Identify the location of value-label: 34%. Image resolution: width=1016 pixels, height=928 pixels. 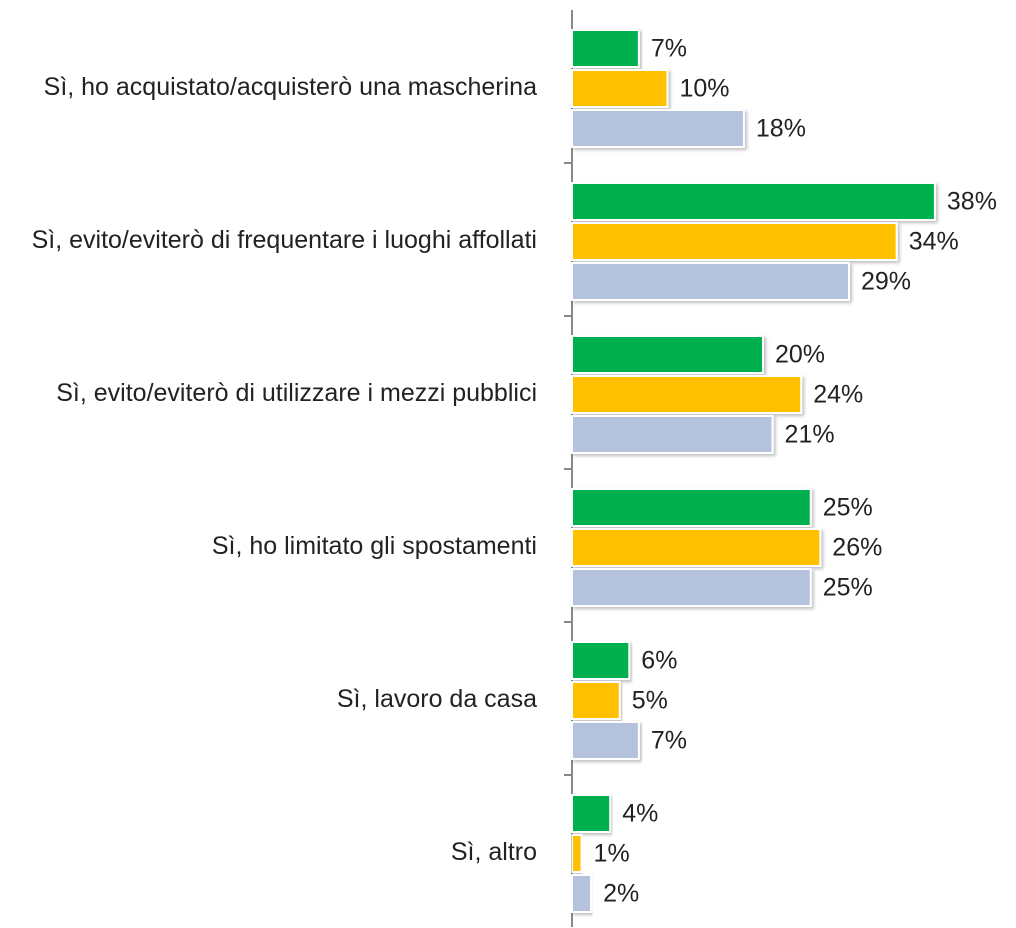
(934, 242).